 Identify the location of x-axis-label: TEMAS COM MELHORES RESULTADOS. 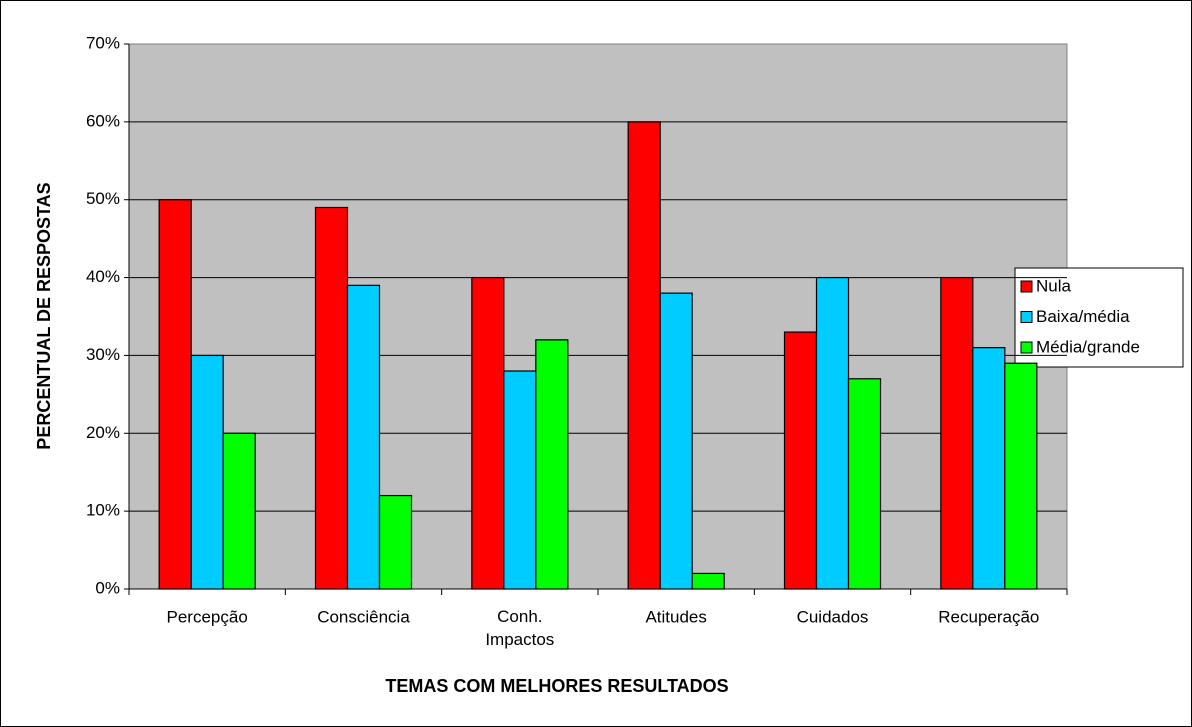
(556, 686).